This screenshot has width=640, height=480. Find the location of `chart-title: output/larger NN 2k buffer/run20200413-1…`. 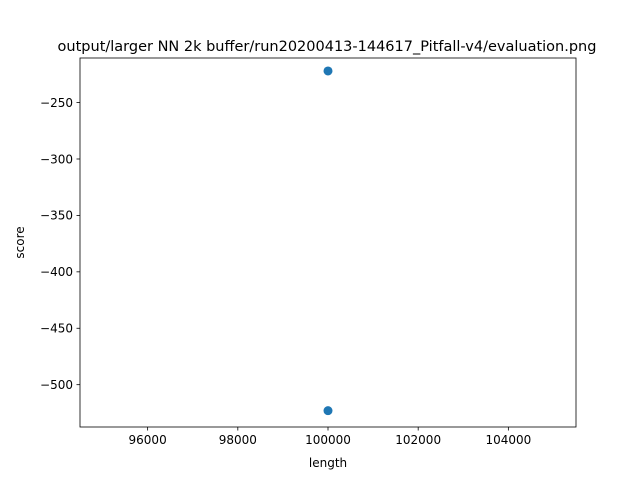

chart-title: output/larger NN 2k buffer/run20200413-1… is located at coordinates (327, 47).